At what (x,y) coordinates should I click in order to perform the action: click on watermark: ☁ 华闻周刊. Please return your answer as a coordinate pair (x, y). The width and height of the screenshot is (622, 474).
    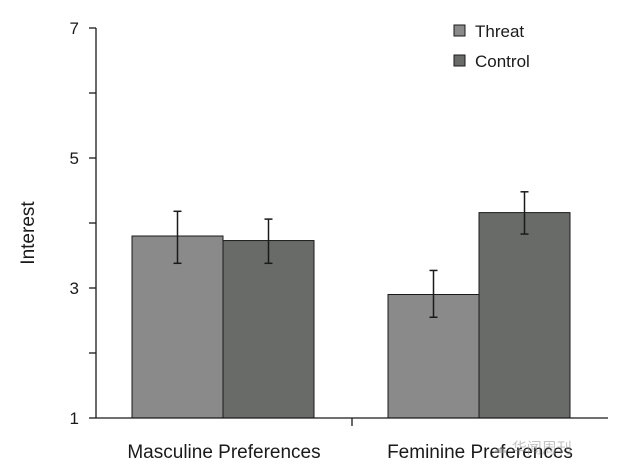
    Looking at the image, I should click on (532, 447).